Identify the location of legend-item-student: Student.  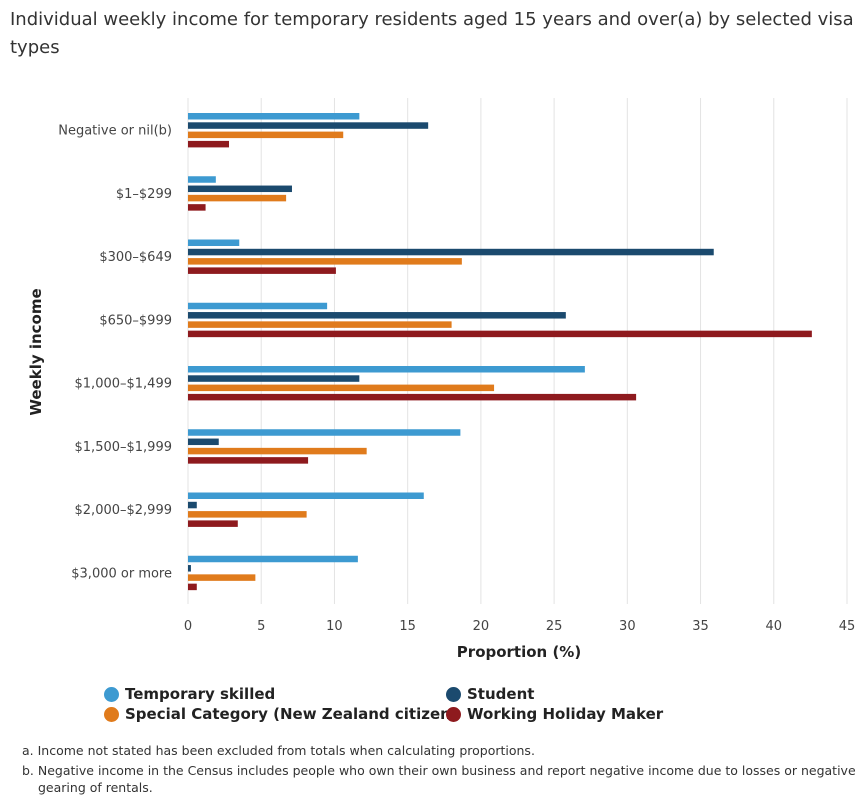
(490, 694).